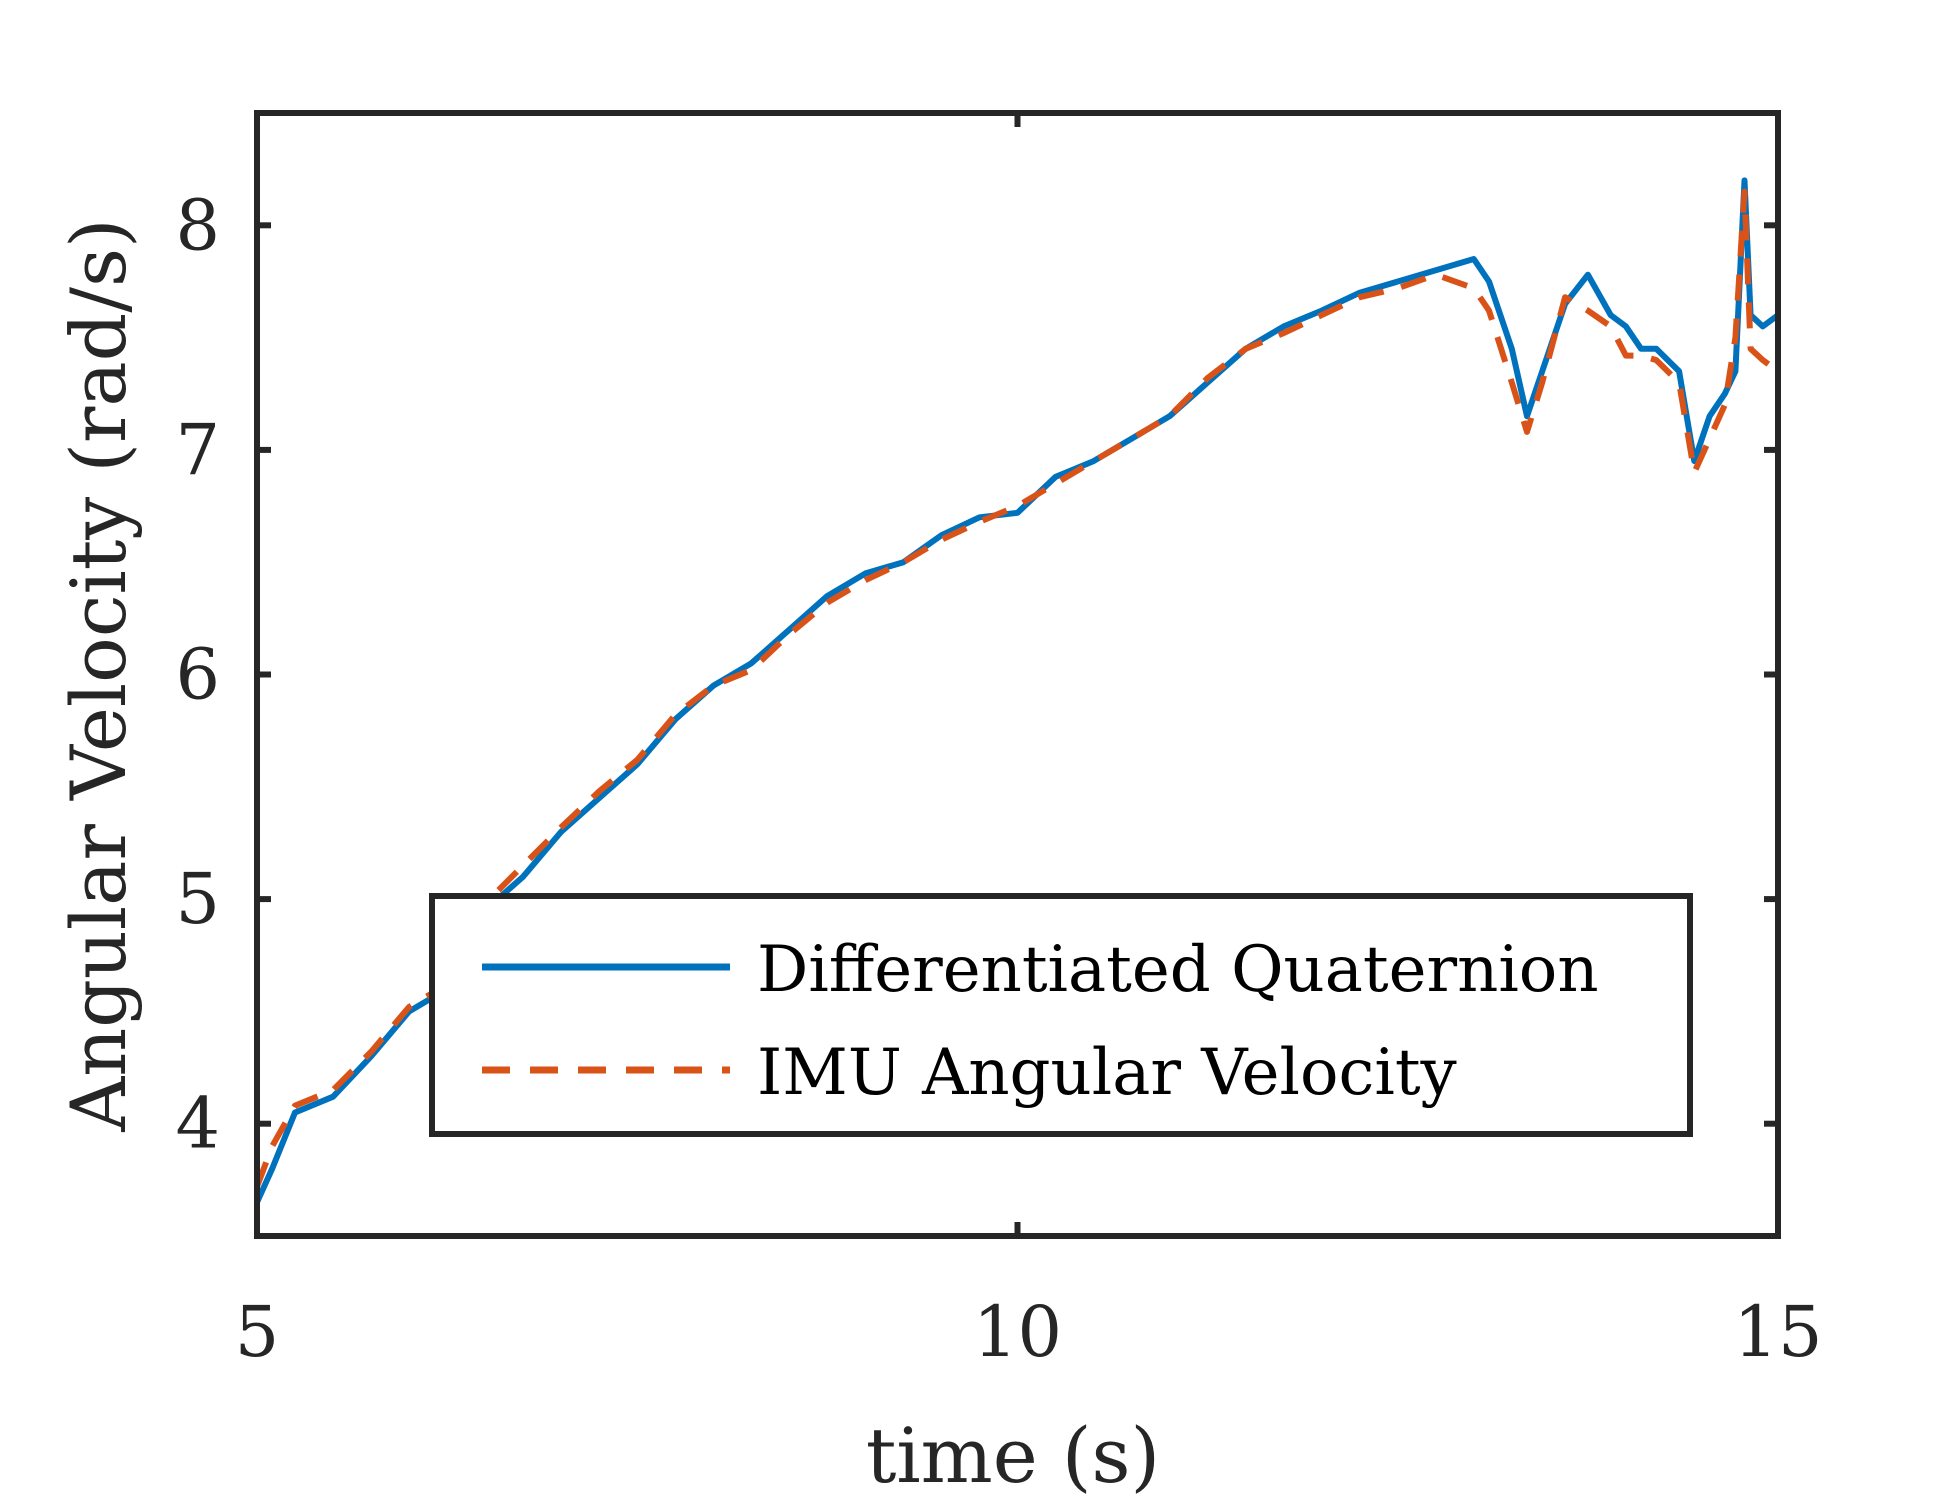 The image size is (1950, 1500). I want to click on legend-label-imu-angular-velocity: IMU Angular Velocity, so click(1107, 1073).